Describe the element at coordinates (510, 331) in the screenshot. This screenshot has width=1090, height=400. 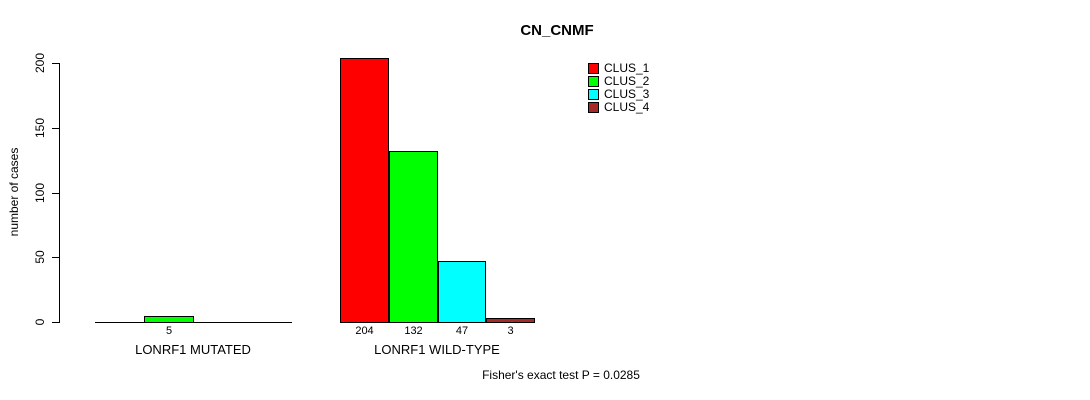
I see `bar-value-label: 3` at that location.